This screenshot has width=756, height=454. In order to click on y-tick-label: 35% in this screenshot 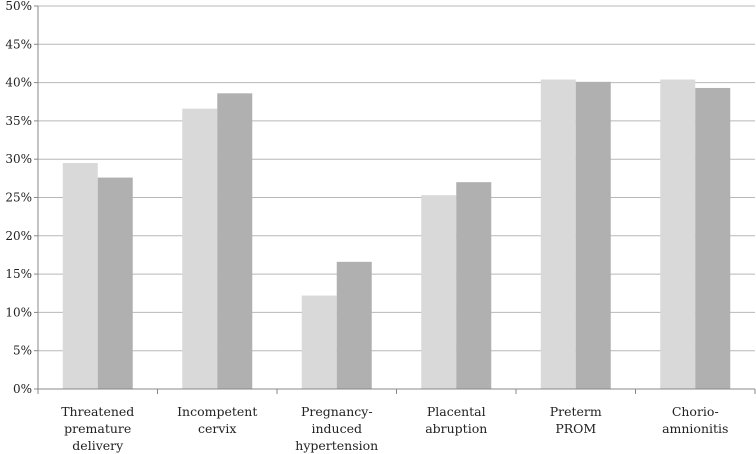, I will do `click(18, 121)`.